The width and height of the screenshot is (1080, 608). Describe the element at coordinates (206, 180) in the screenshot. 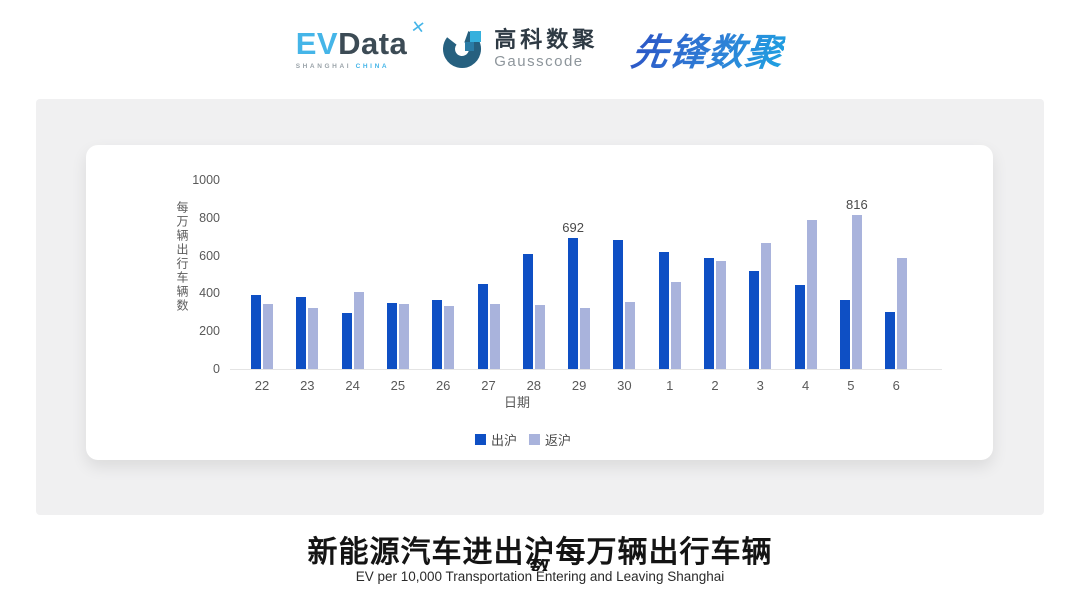

I see `y-tick-label: 1000` at that location.